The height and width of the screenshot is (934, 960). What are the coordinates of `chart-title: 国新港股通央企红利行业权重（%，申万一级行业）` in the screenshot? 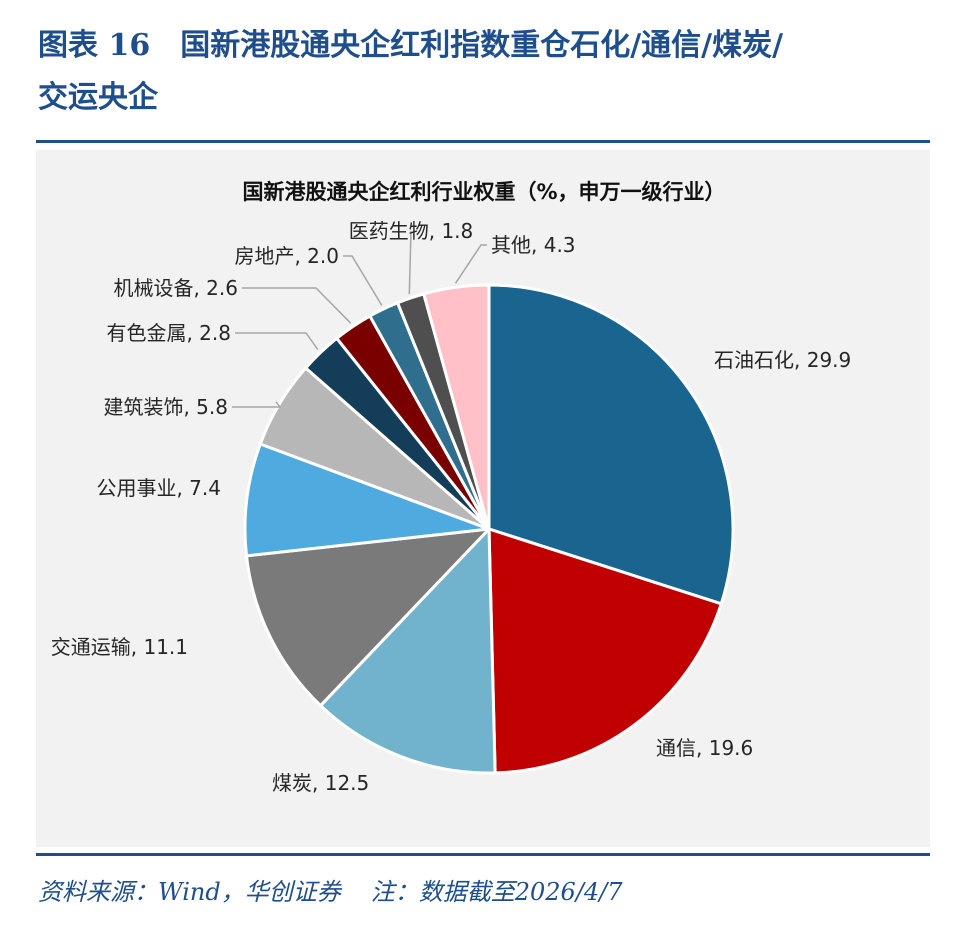 It's located at (483, 192).